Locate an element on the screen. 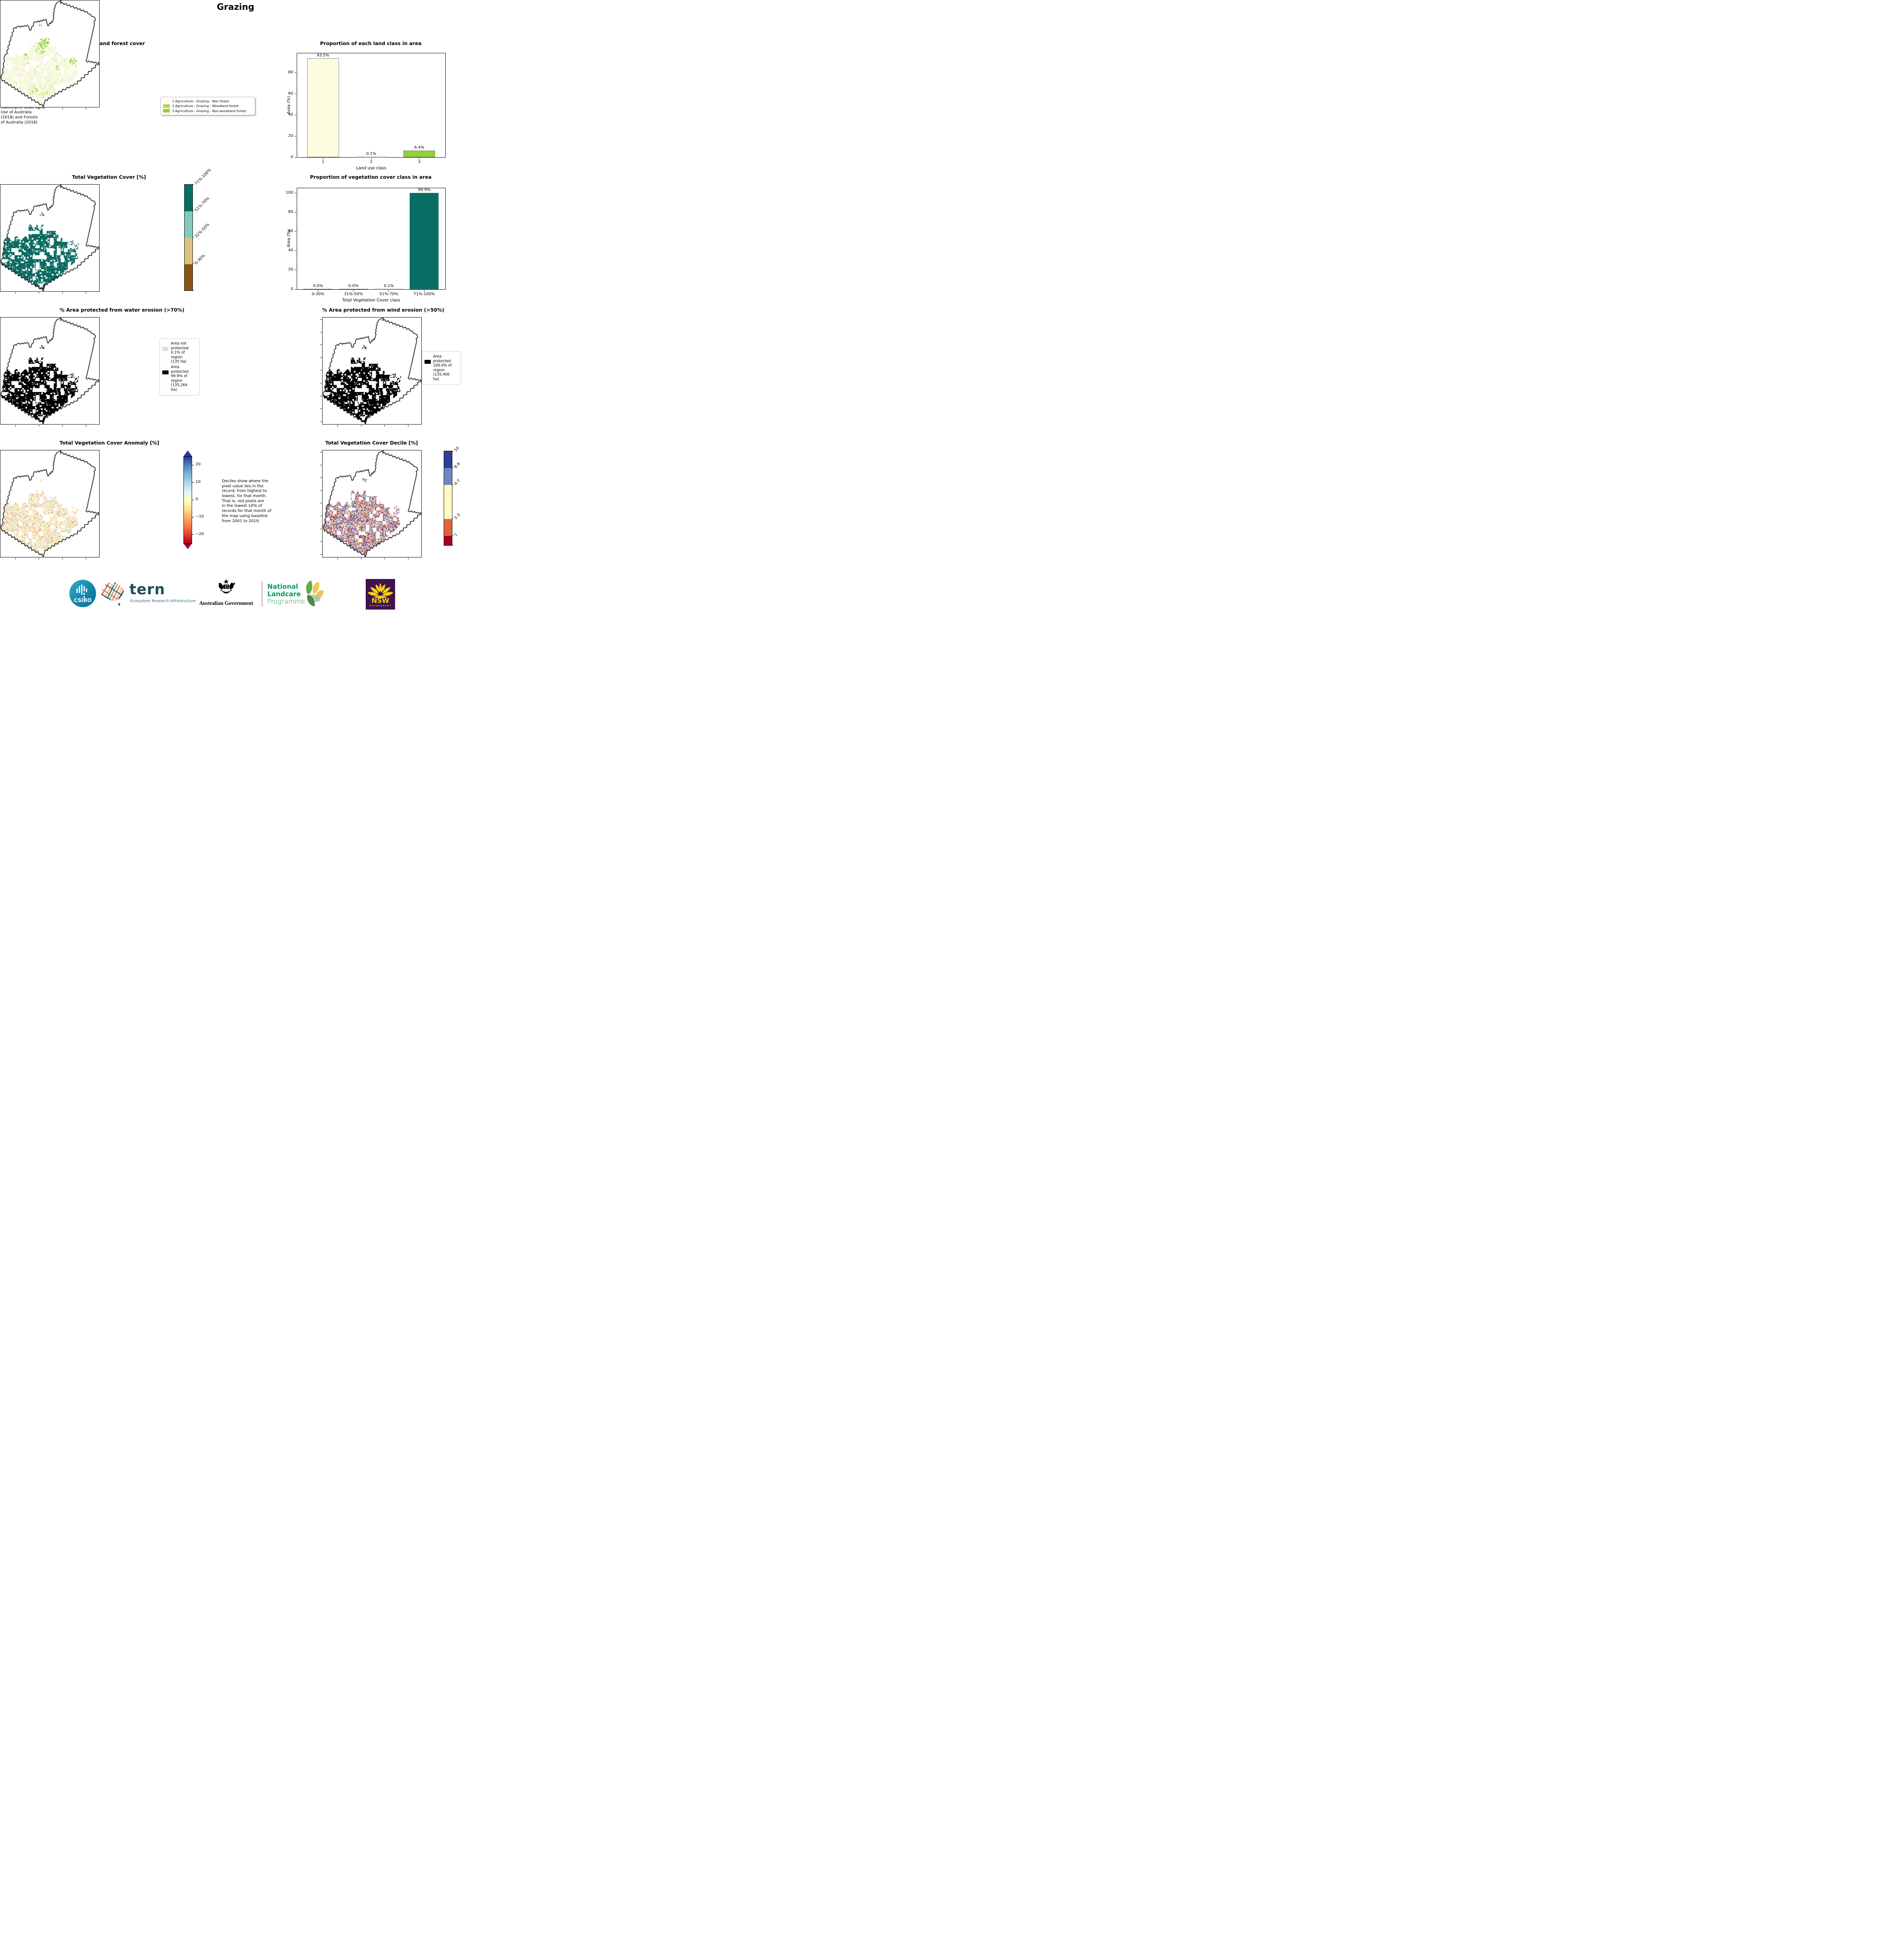  ytick-label: 60 is located at coordinates (290, 93).